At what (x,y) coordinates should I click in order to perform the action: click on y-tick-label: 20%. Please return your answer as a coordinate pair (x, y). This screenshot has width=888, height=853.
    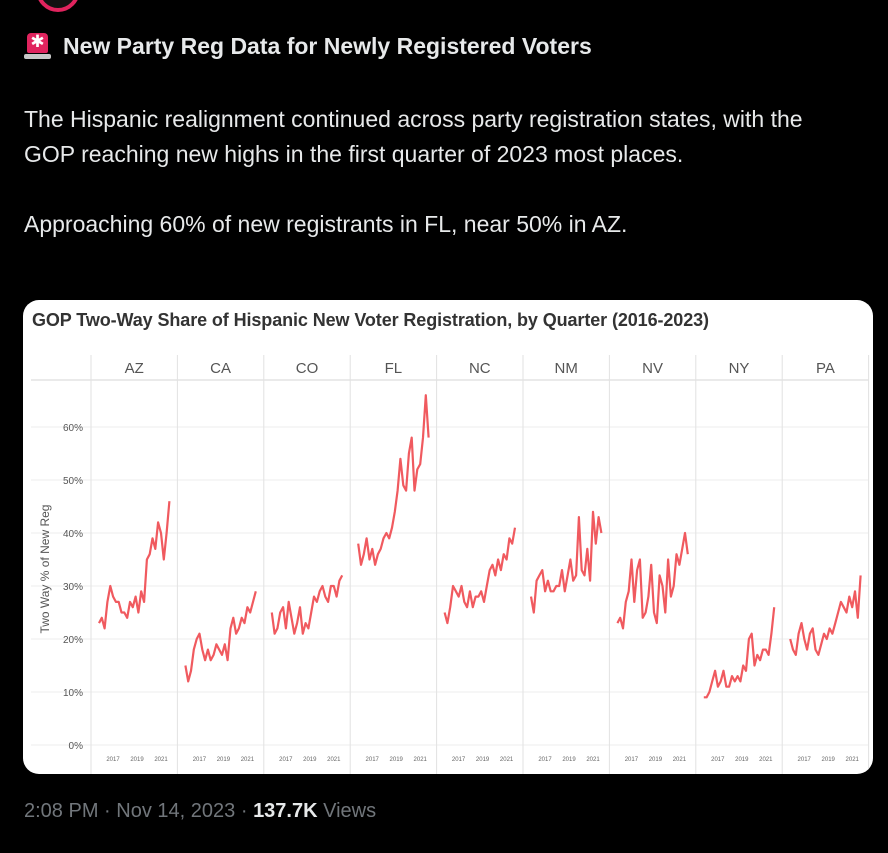
    Looking at the image, I should click on (73, 640).